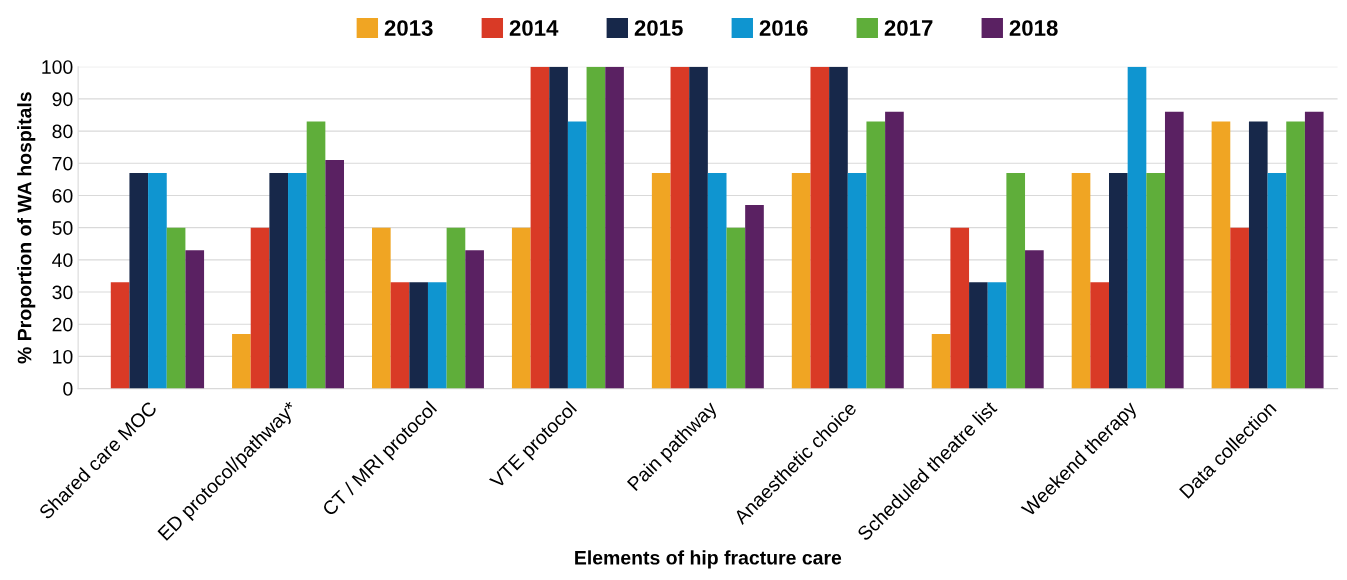 The image size is (1347, 580). I want to click on y-tick-label: 30, so click(62, 292).